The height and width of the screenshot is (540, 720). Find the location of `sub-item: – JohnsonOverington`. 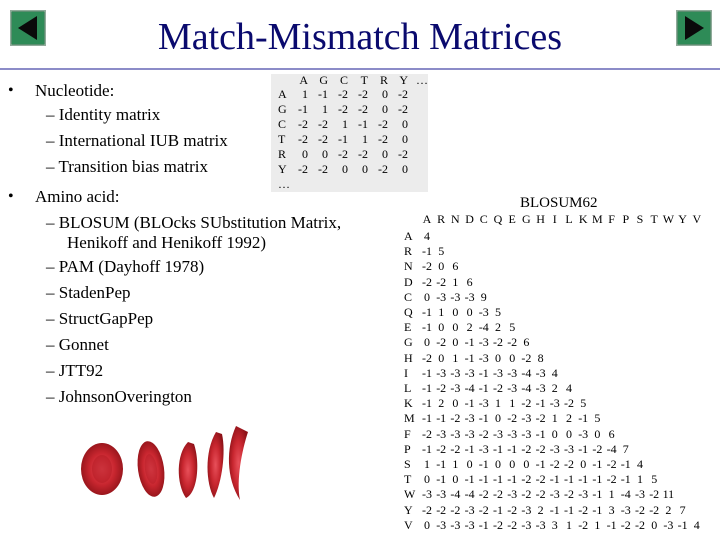

sub-item: – JohnsonOverington is located at coordinates (119, 396).